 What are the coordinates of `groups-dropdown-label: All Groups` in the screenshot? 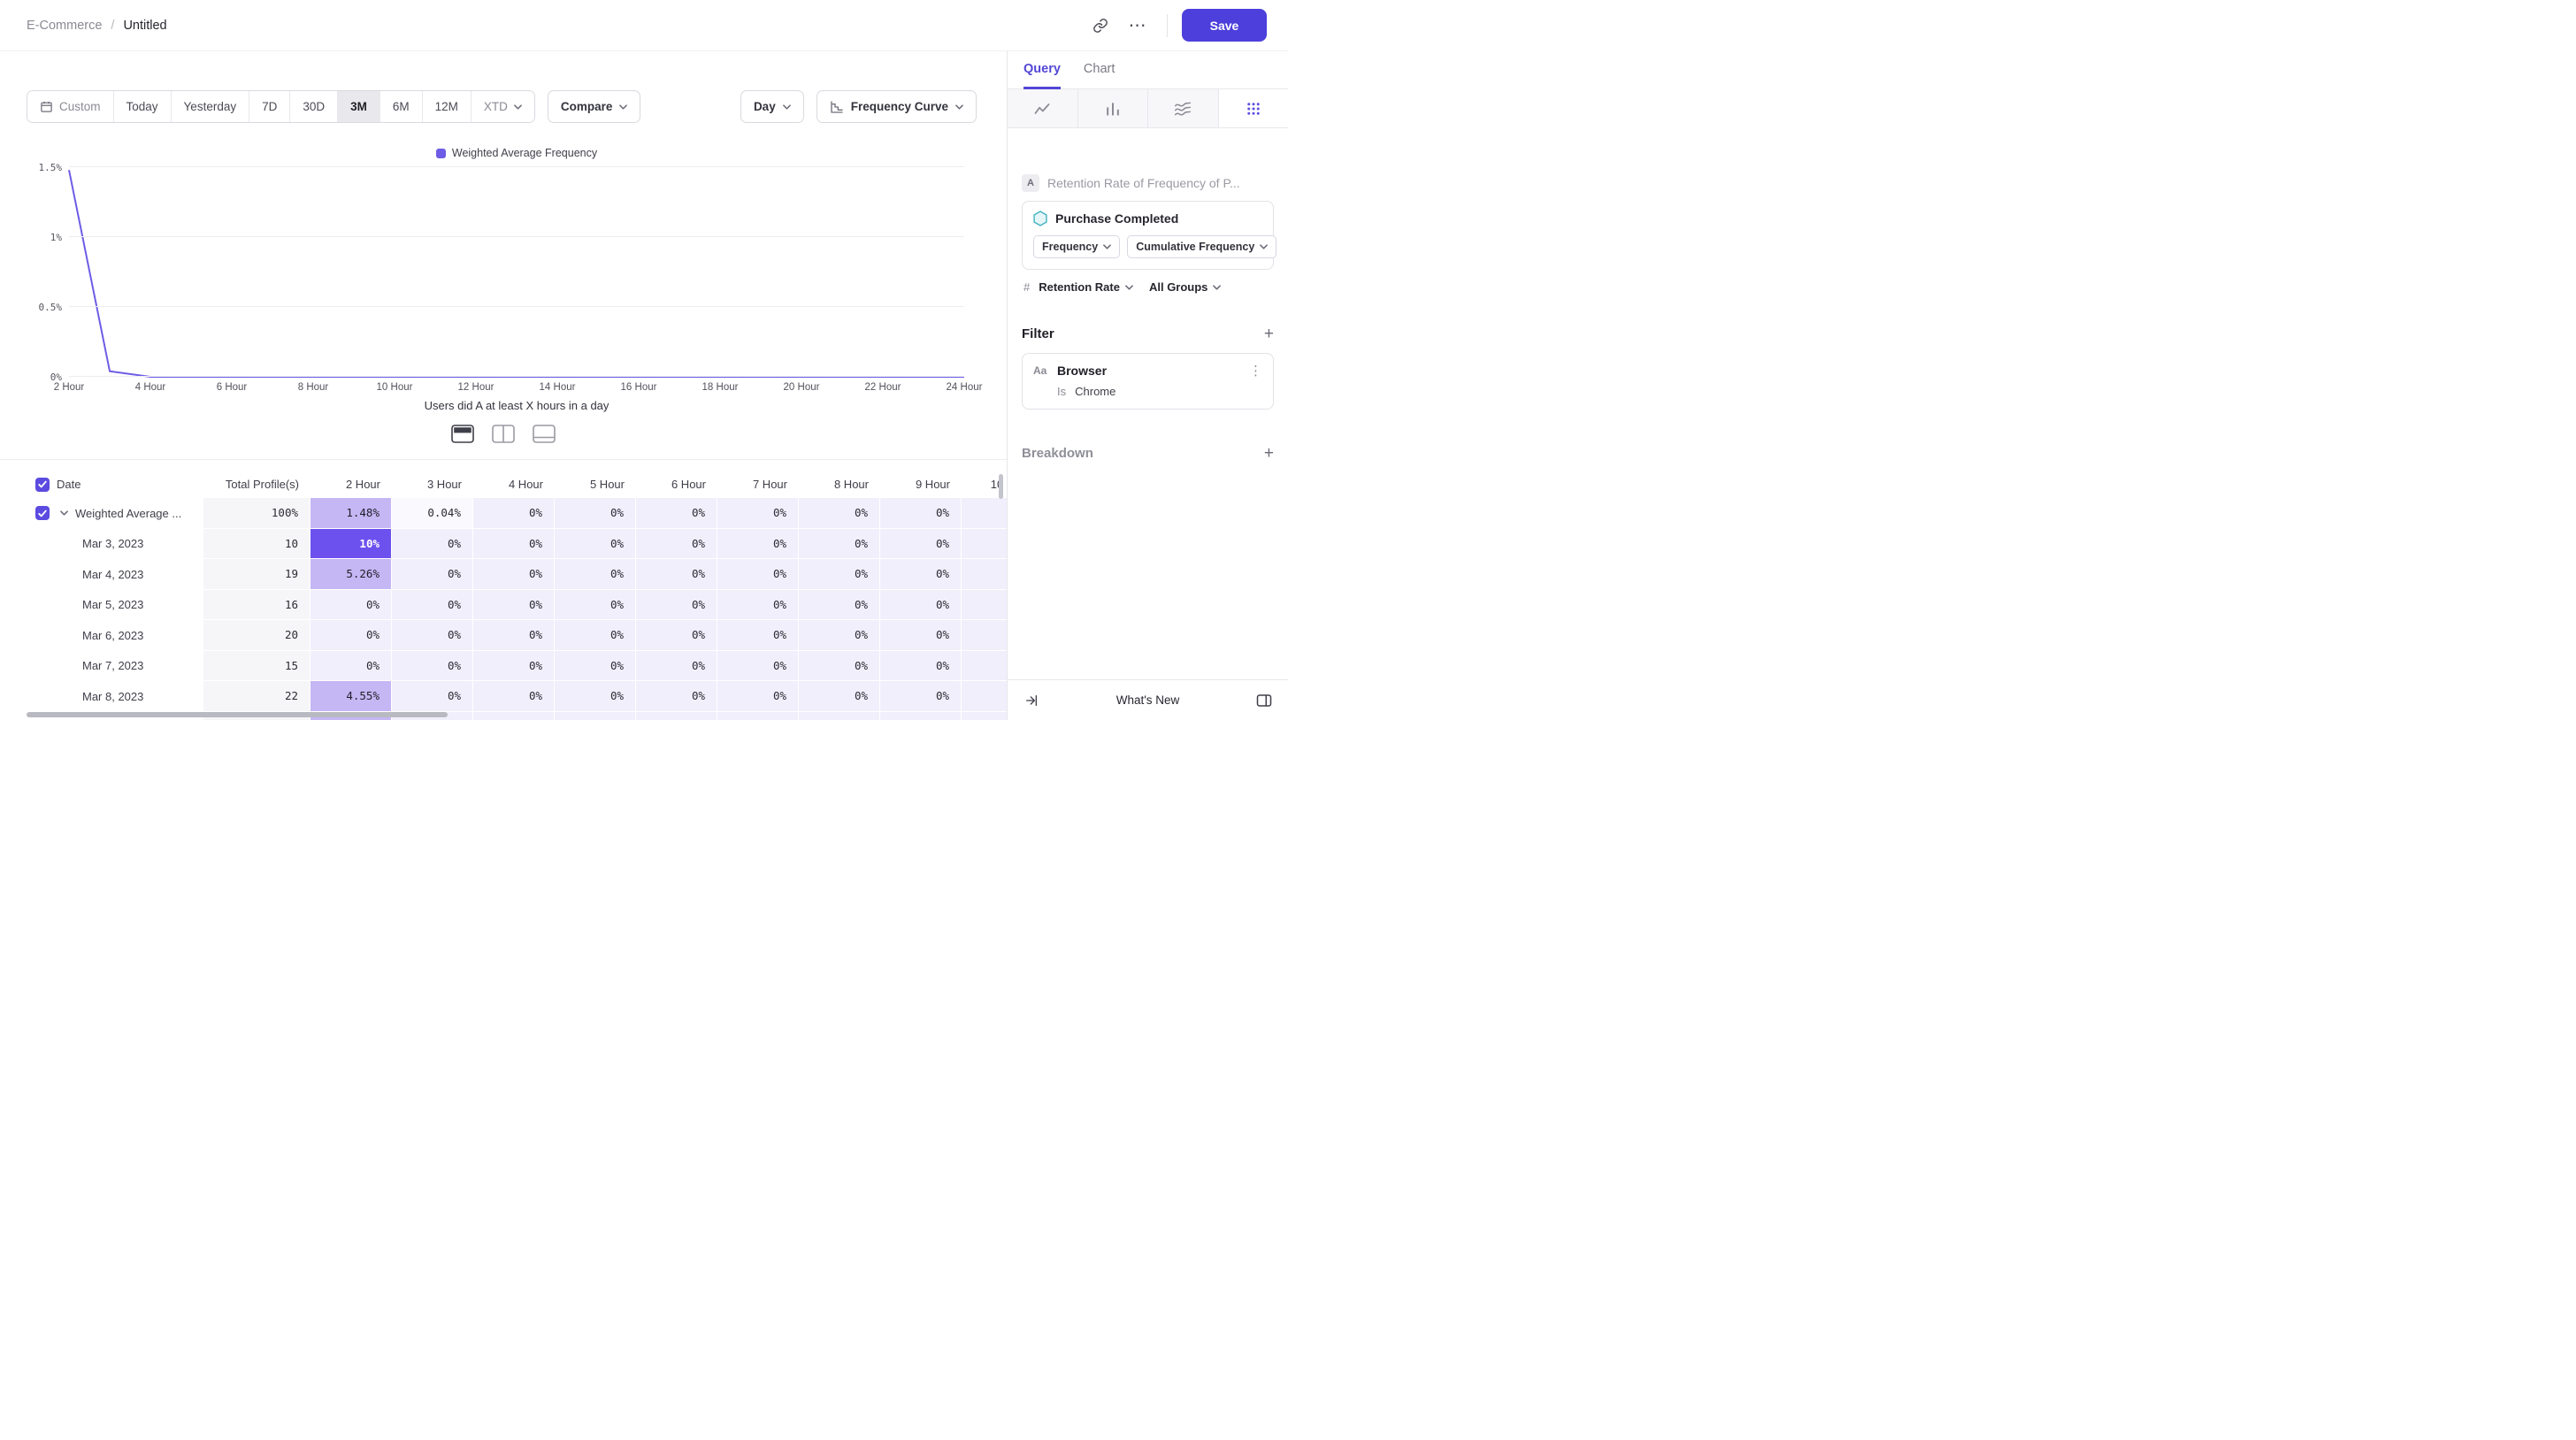 It's located at (1178, 287).